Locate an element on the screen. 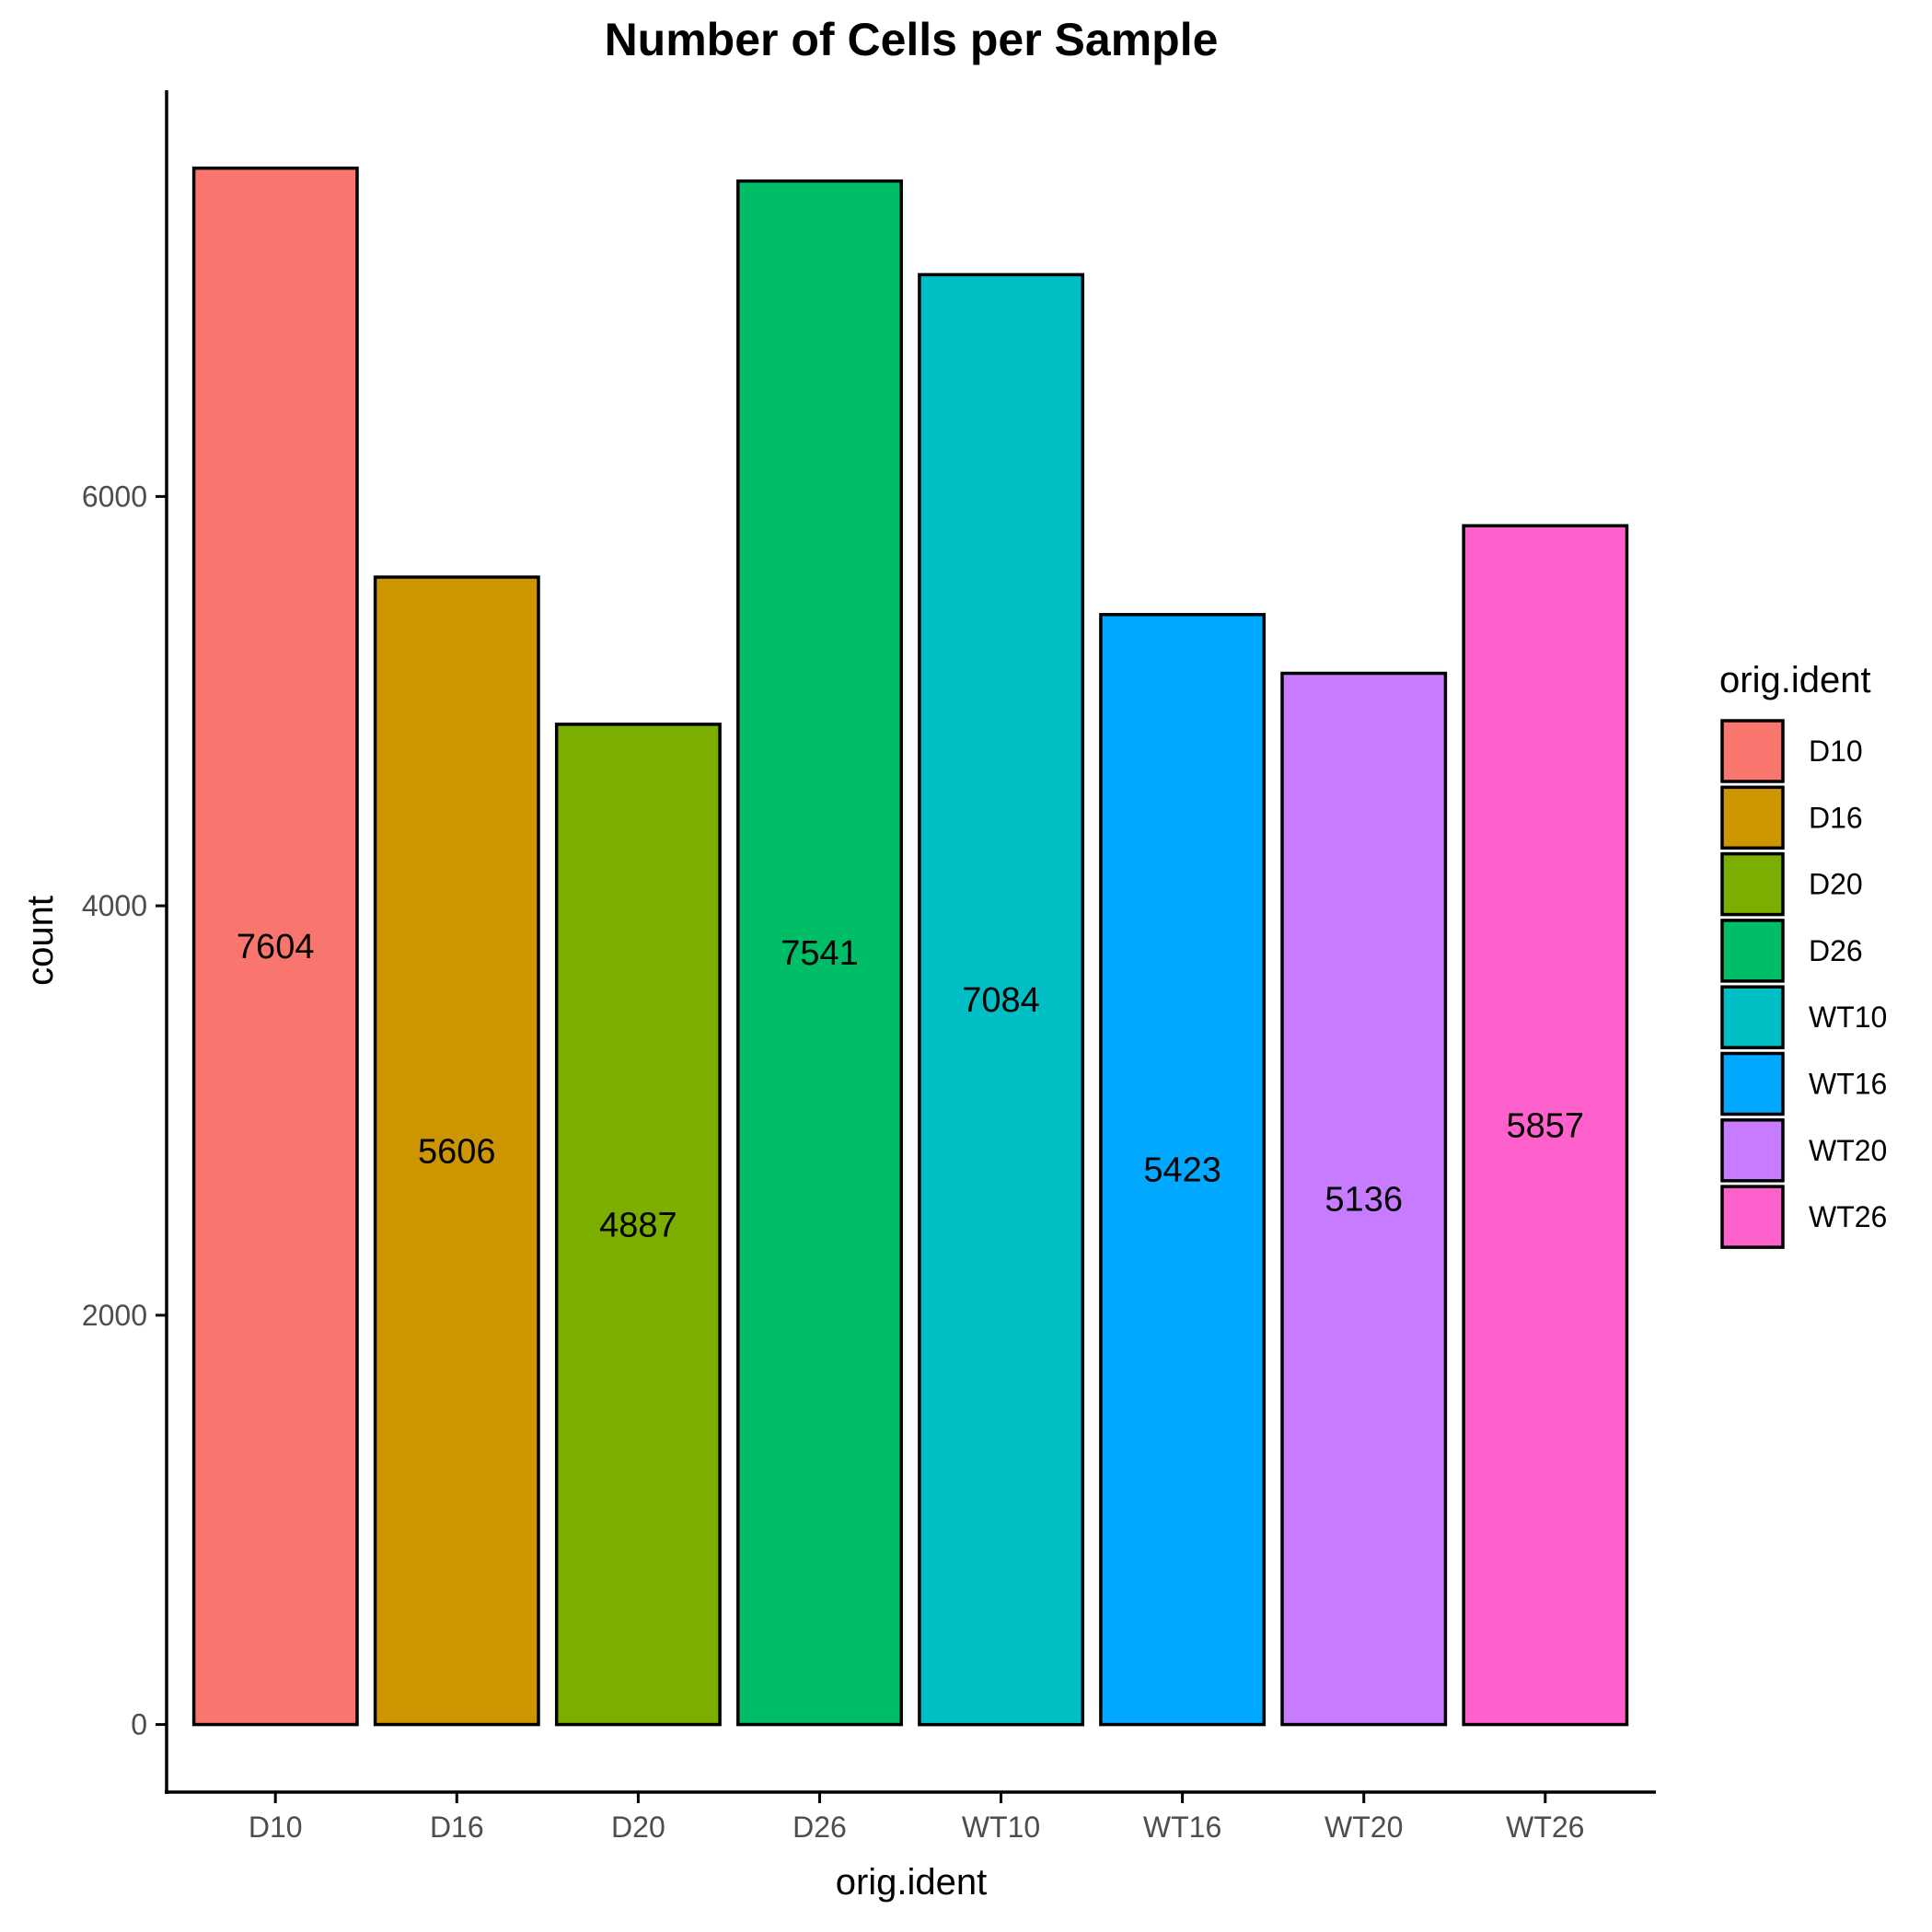  x-tick-label: D16 is located at coordinates (457, 1828).